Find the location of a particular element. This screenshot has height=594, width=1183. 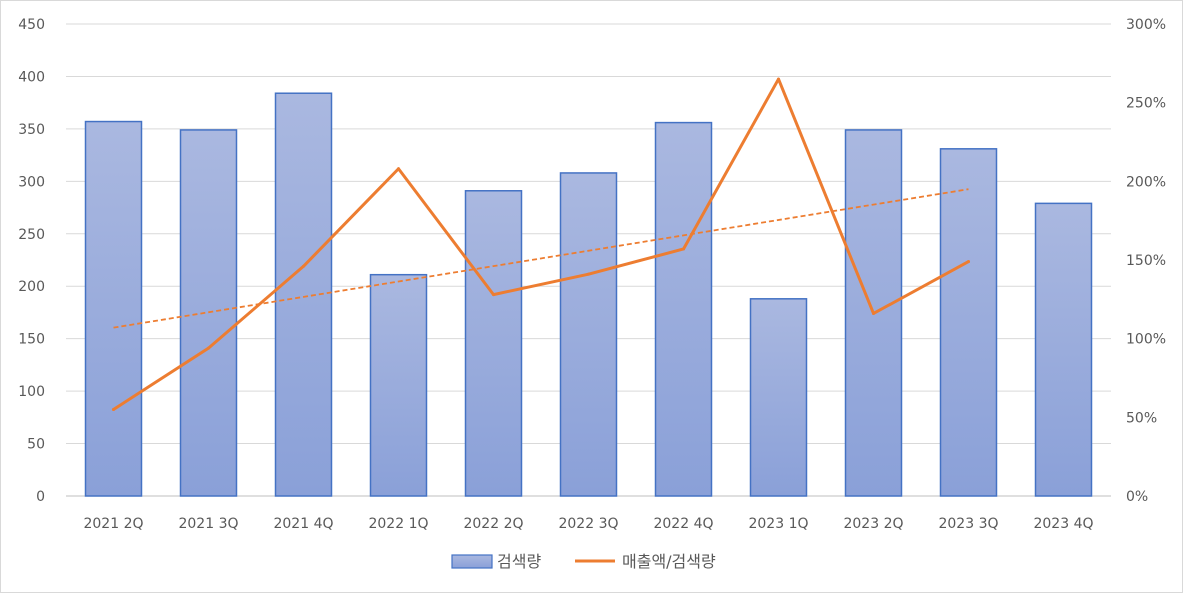

line-point-2022-4Q is located at coordinates (683, 249).